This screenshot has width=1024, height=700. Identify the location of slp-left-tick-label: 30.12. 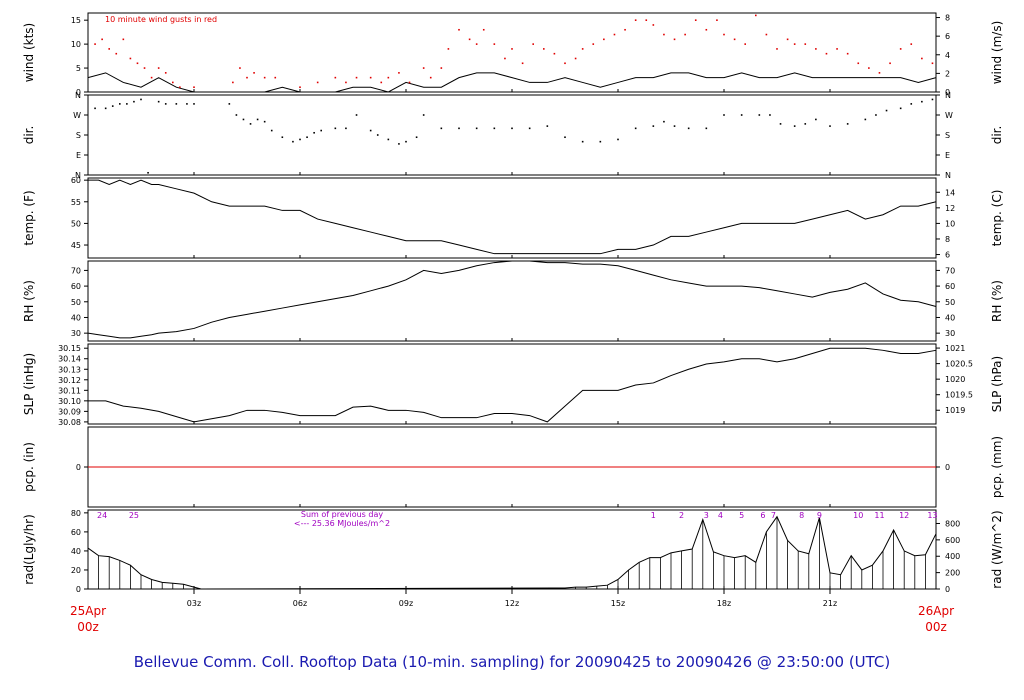
(69, 380).